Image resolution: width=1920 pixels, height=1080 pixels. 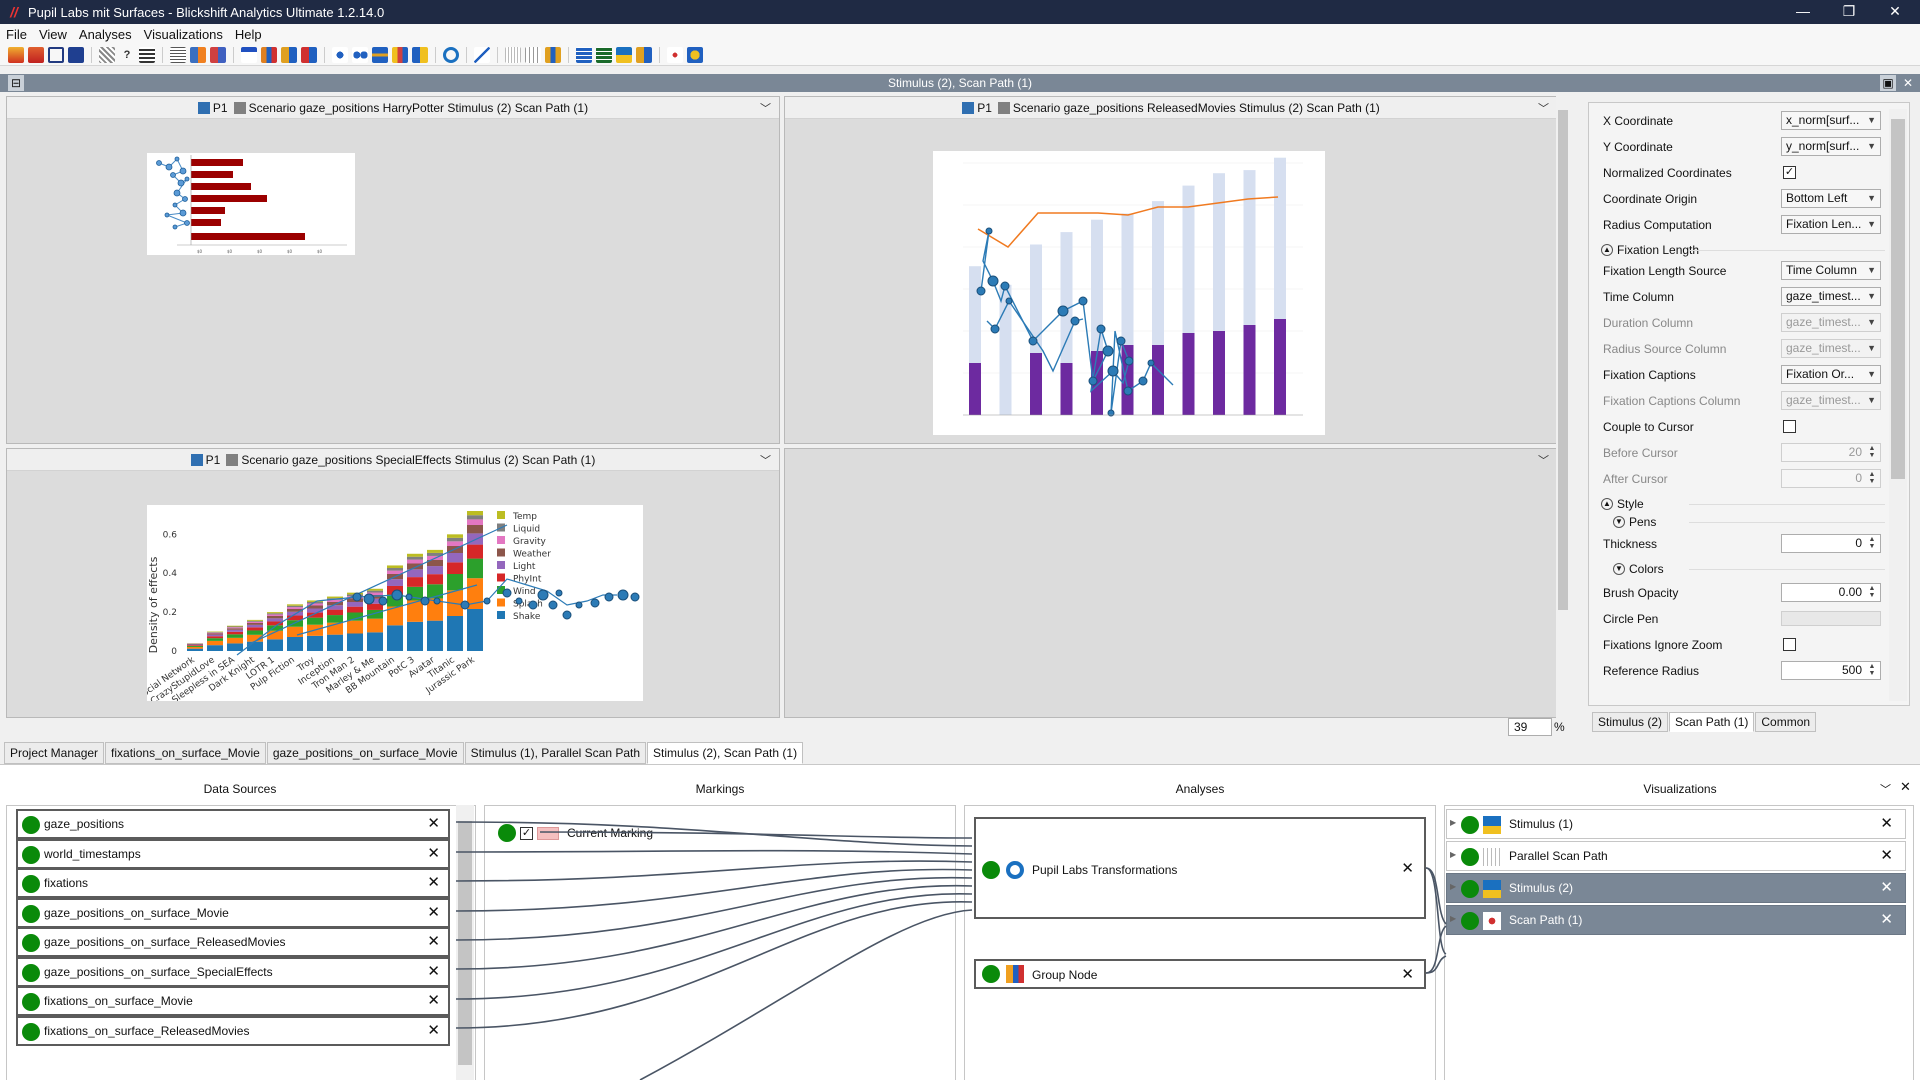 I want to click on menu-analyses: Analyses, so click(x=105, y=34).